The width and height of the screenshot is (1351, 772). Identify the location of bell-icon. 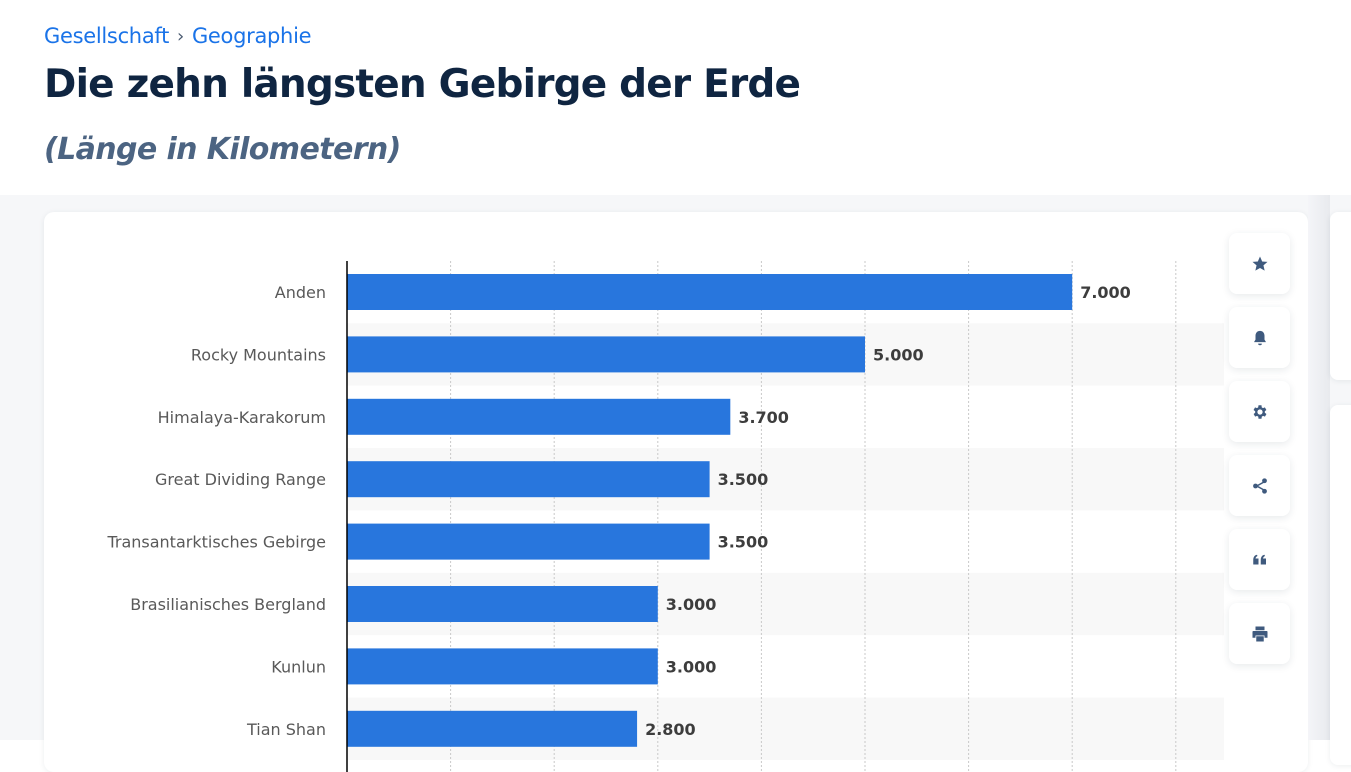
(1259, 337).